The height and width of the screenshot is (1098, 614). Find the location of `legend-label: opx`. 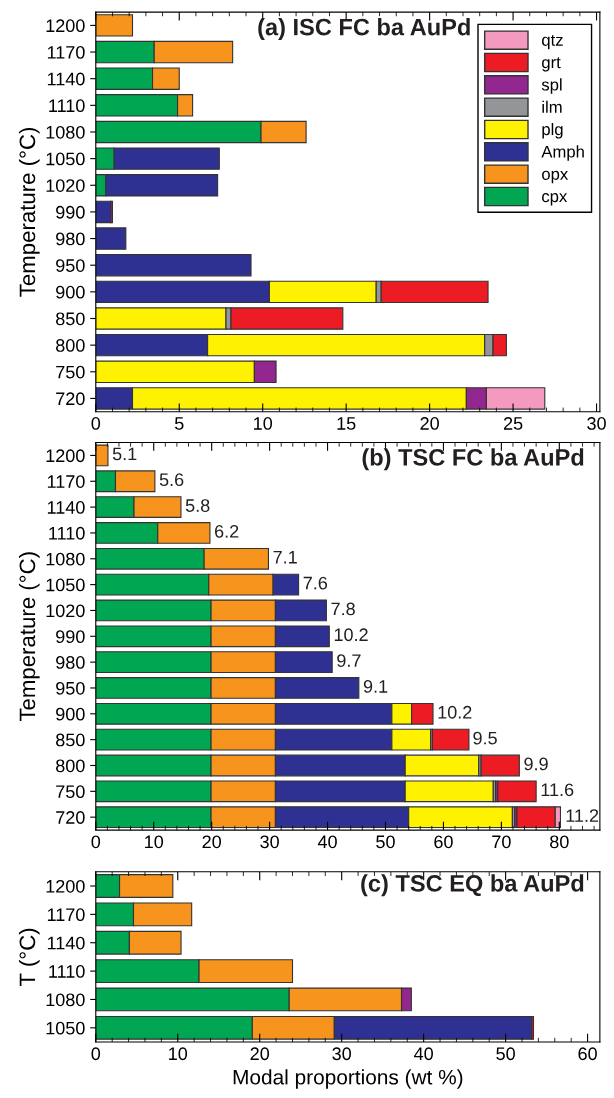

legend-label: opx is located at coordinates (555, 177).